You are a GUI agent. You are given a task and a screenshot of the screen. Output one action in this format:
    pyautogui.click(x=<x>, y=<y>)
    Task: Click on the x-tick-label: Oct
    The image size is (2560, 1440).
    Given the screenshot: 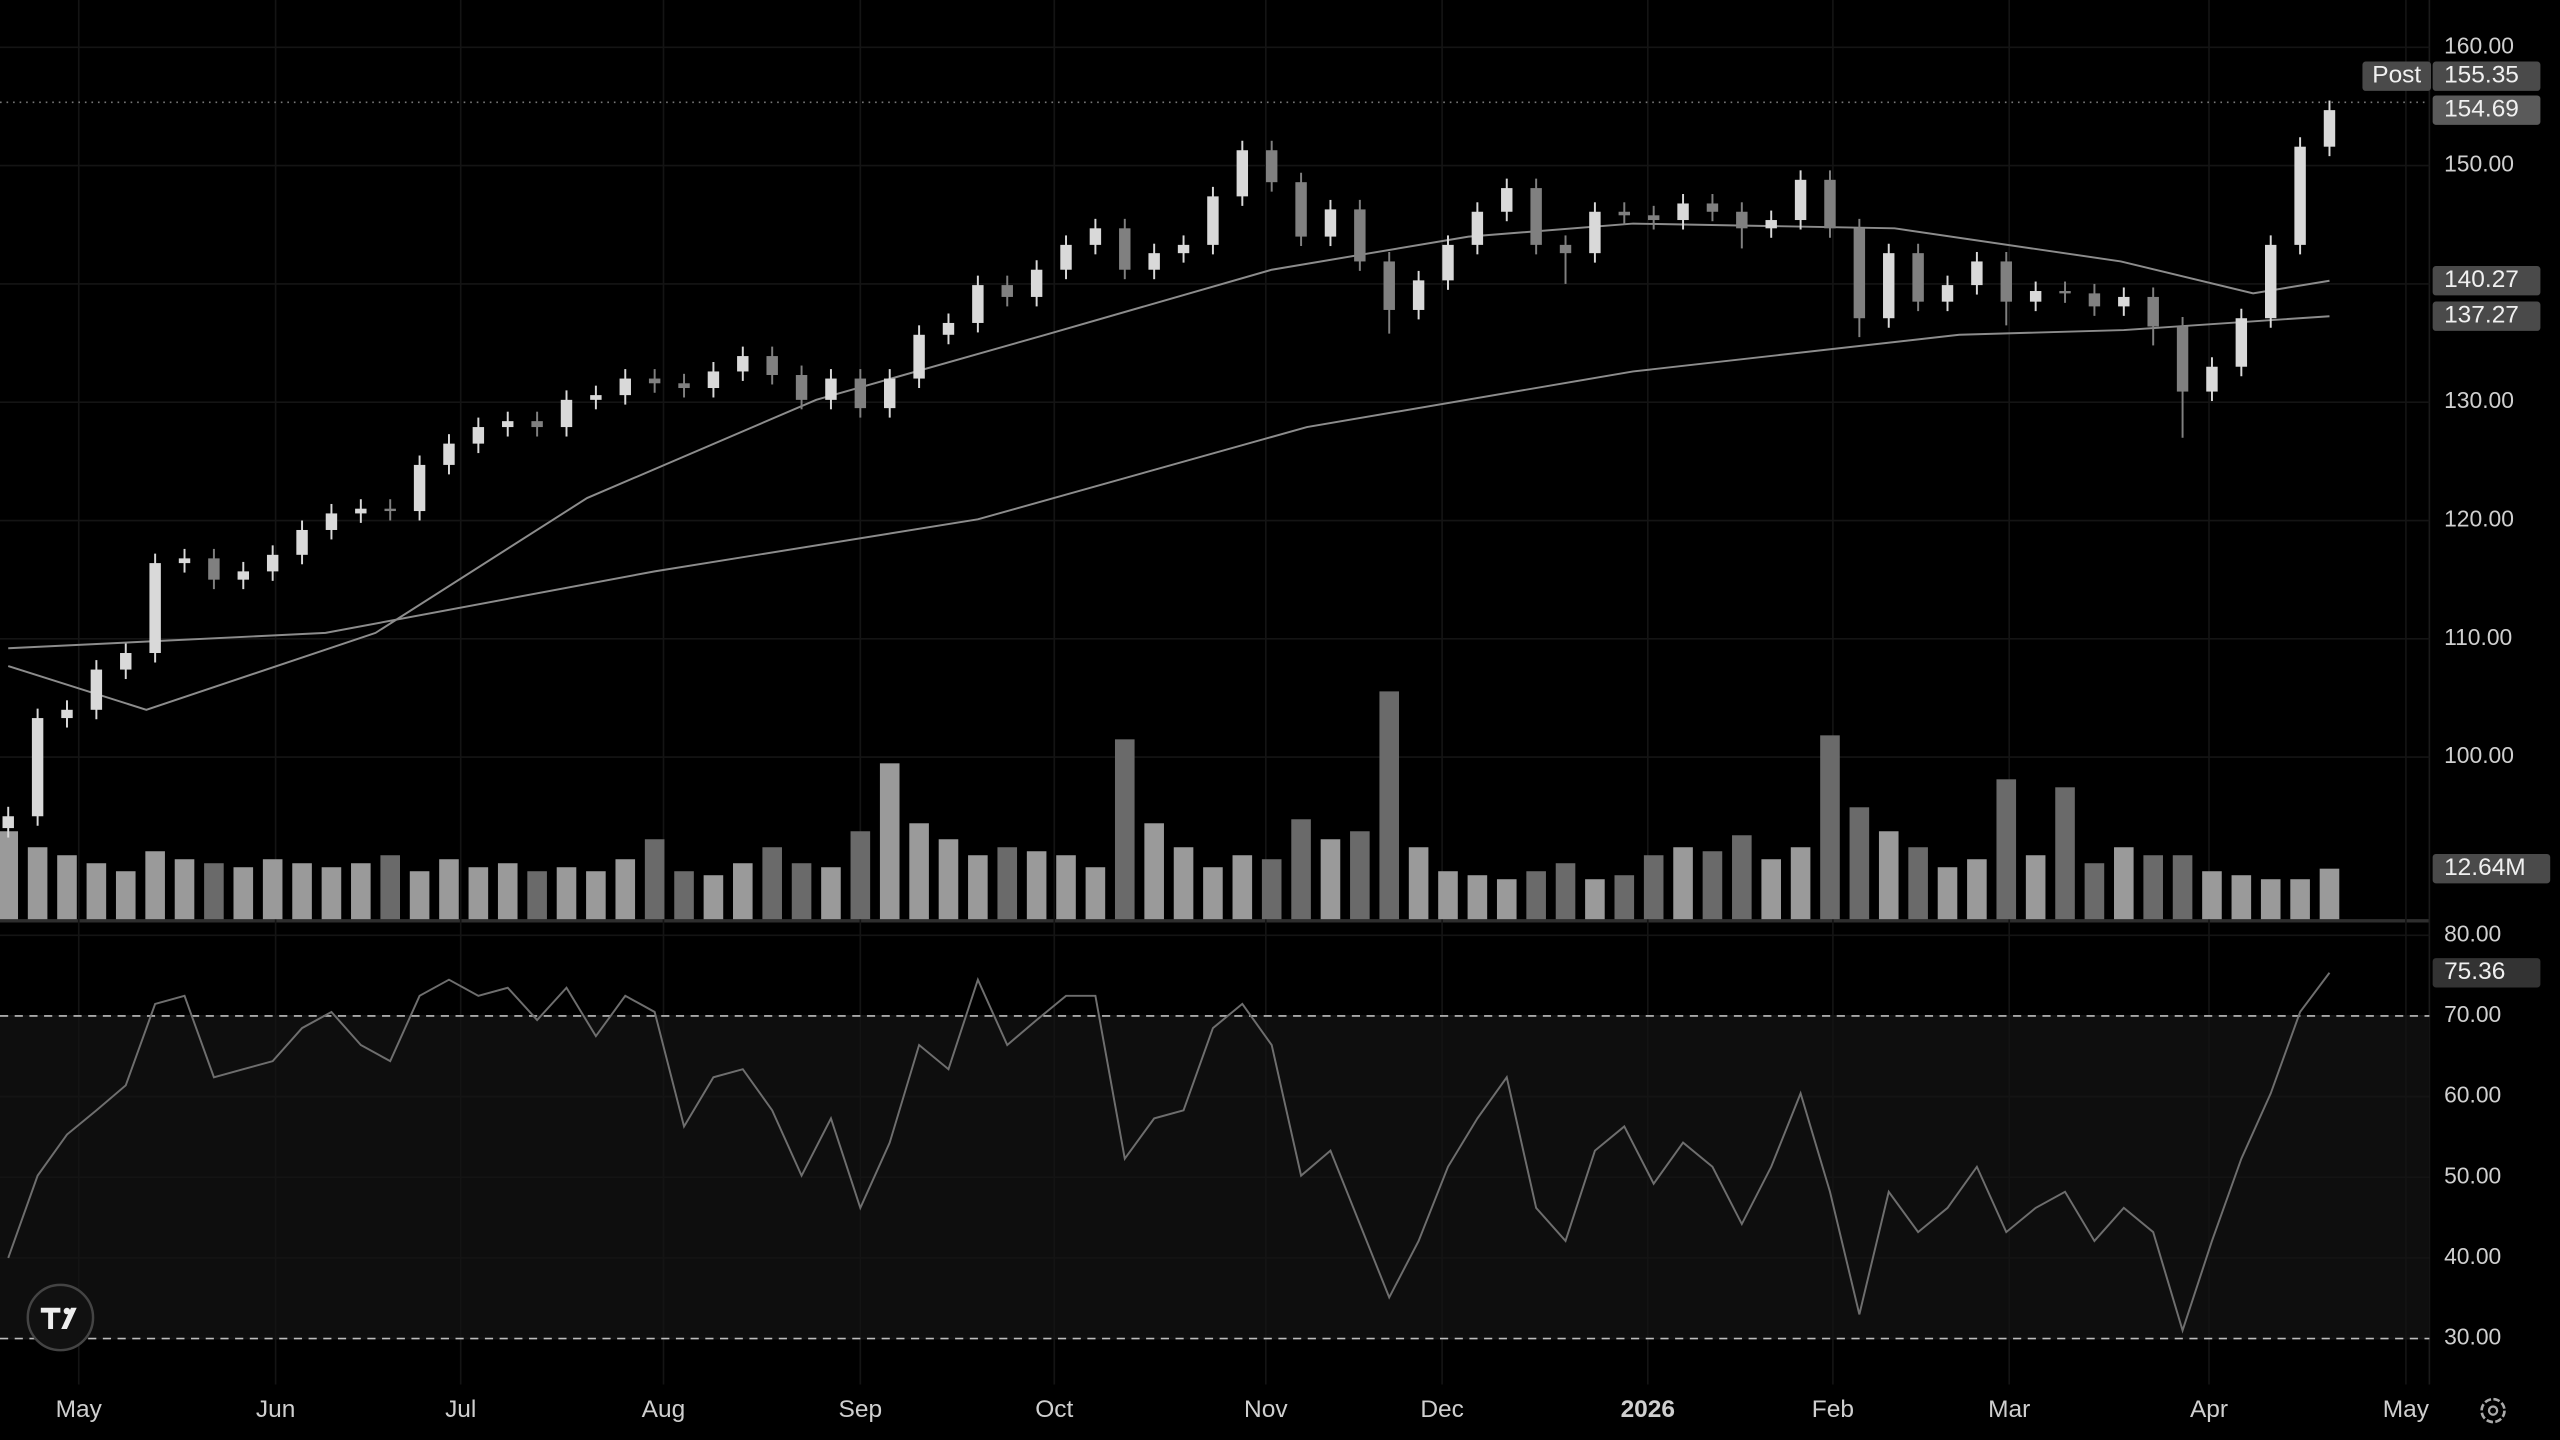 What is the action you would take?
    pyautogui.click(x=1054, y=1409)
    